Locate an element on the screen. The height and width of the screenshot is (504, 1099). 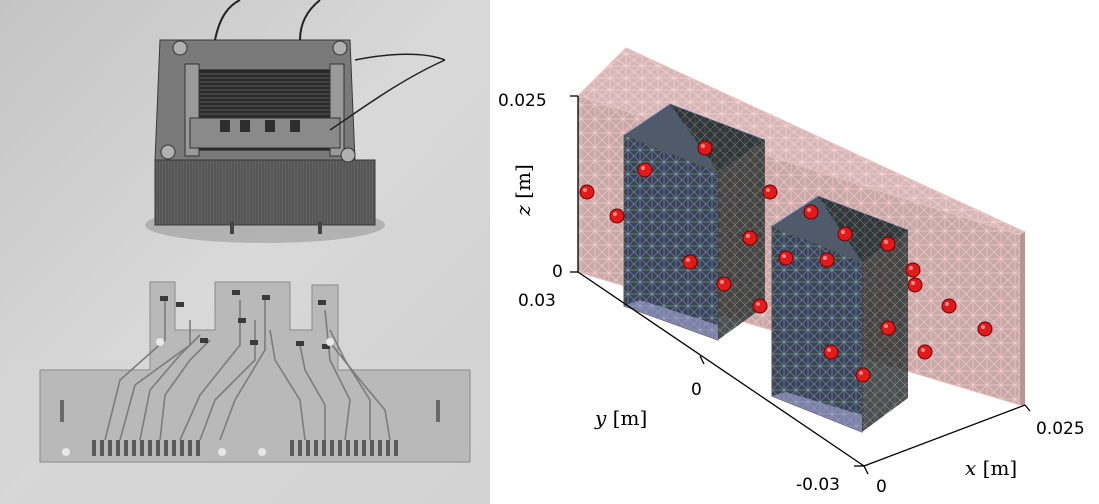
y-tick-middle: 0 is located at coordinates (696, 390).